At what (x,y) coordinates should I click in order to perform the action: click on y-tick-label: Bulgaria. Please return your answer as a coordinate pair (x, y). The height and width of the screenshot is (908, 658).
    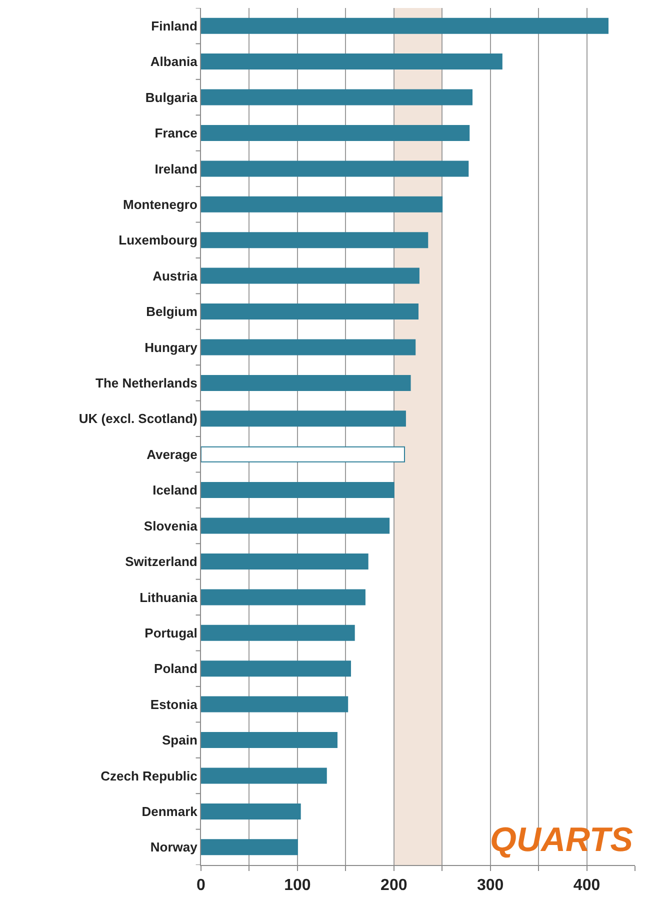
    Looking at the image, I should click on (171, 97).